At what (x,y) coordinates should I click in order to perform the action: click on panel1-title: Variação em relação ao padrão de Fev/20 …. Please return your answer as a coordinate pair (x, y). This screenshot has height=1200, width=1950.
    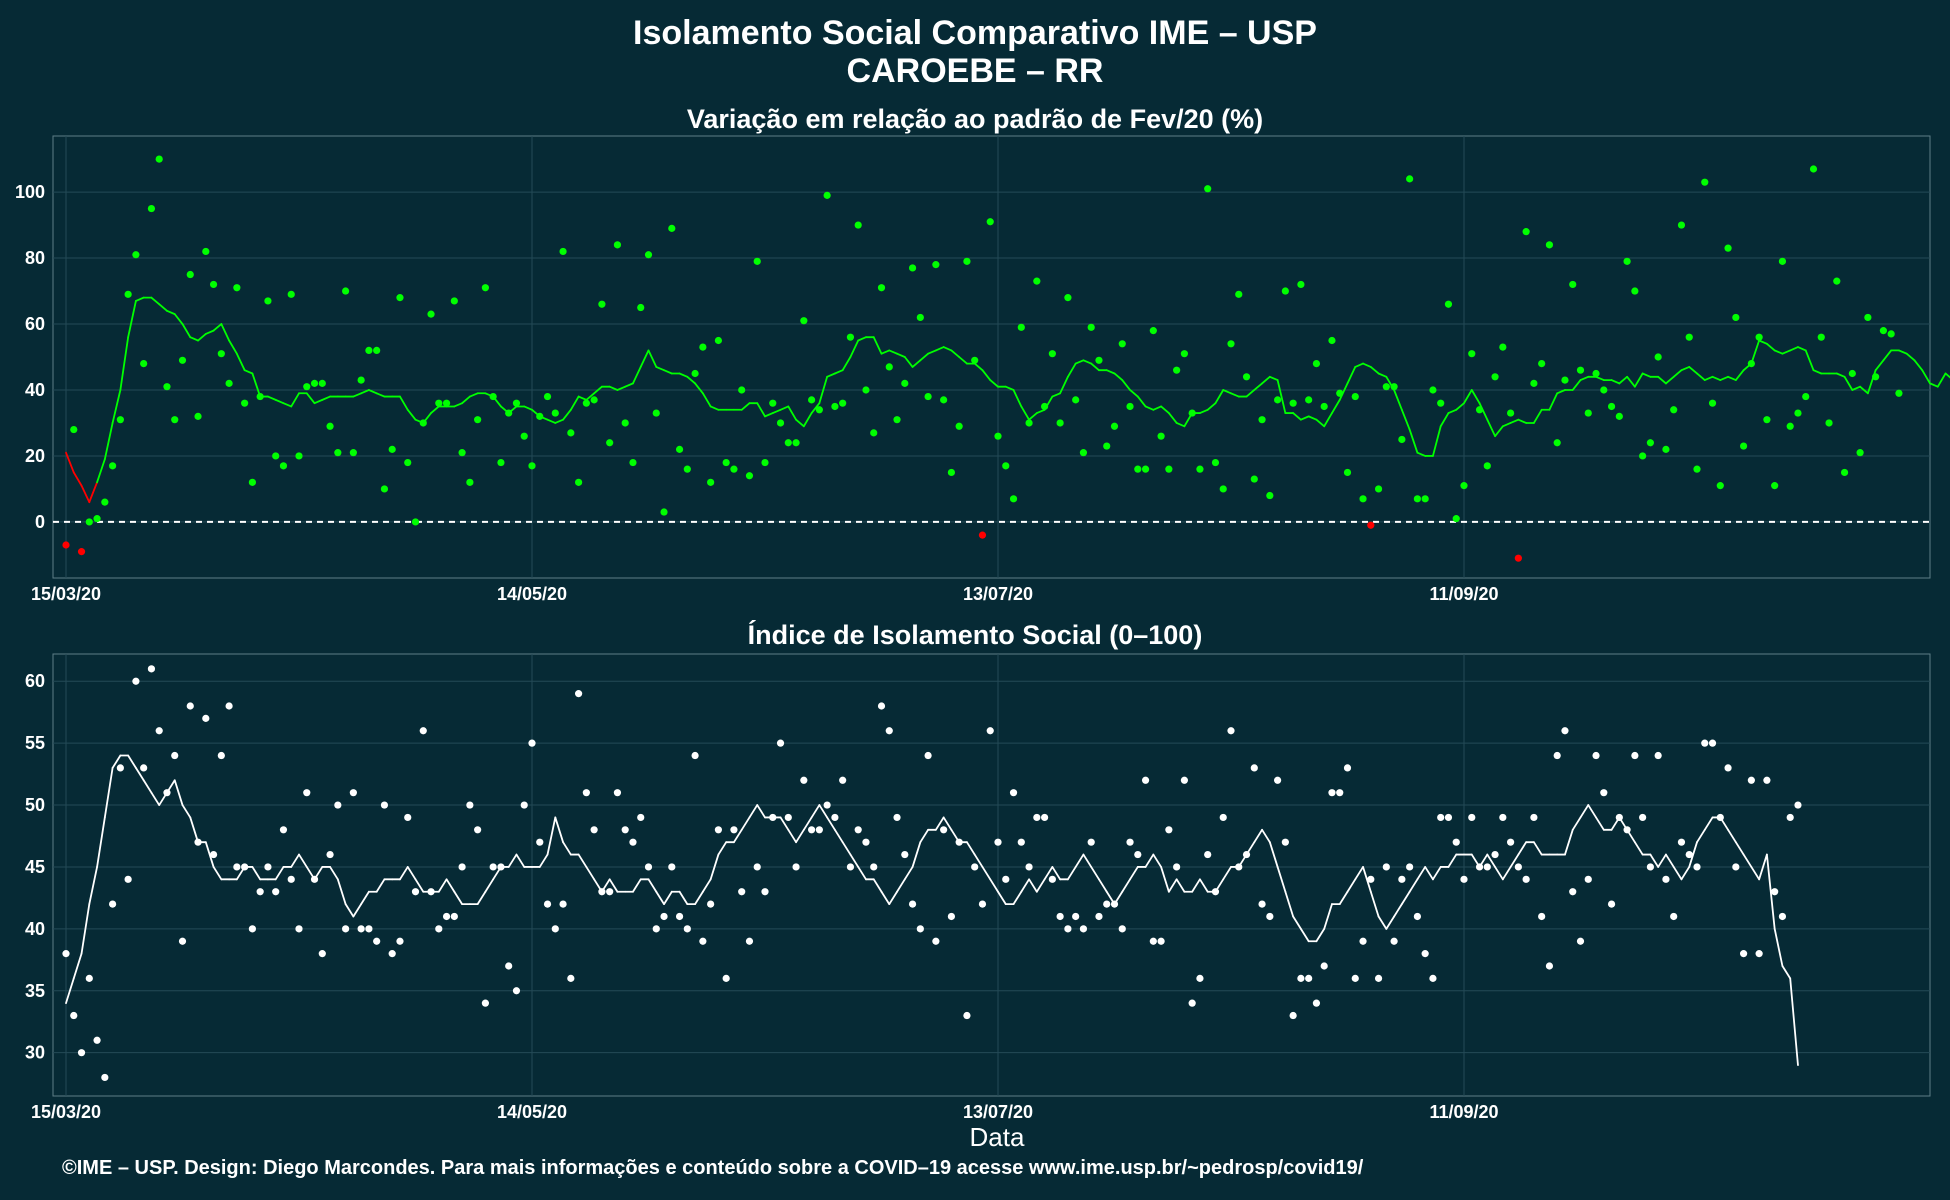
    Looking at the image, I should click on (975, 119).